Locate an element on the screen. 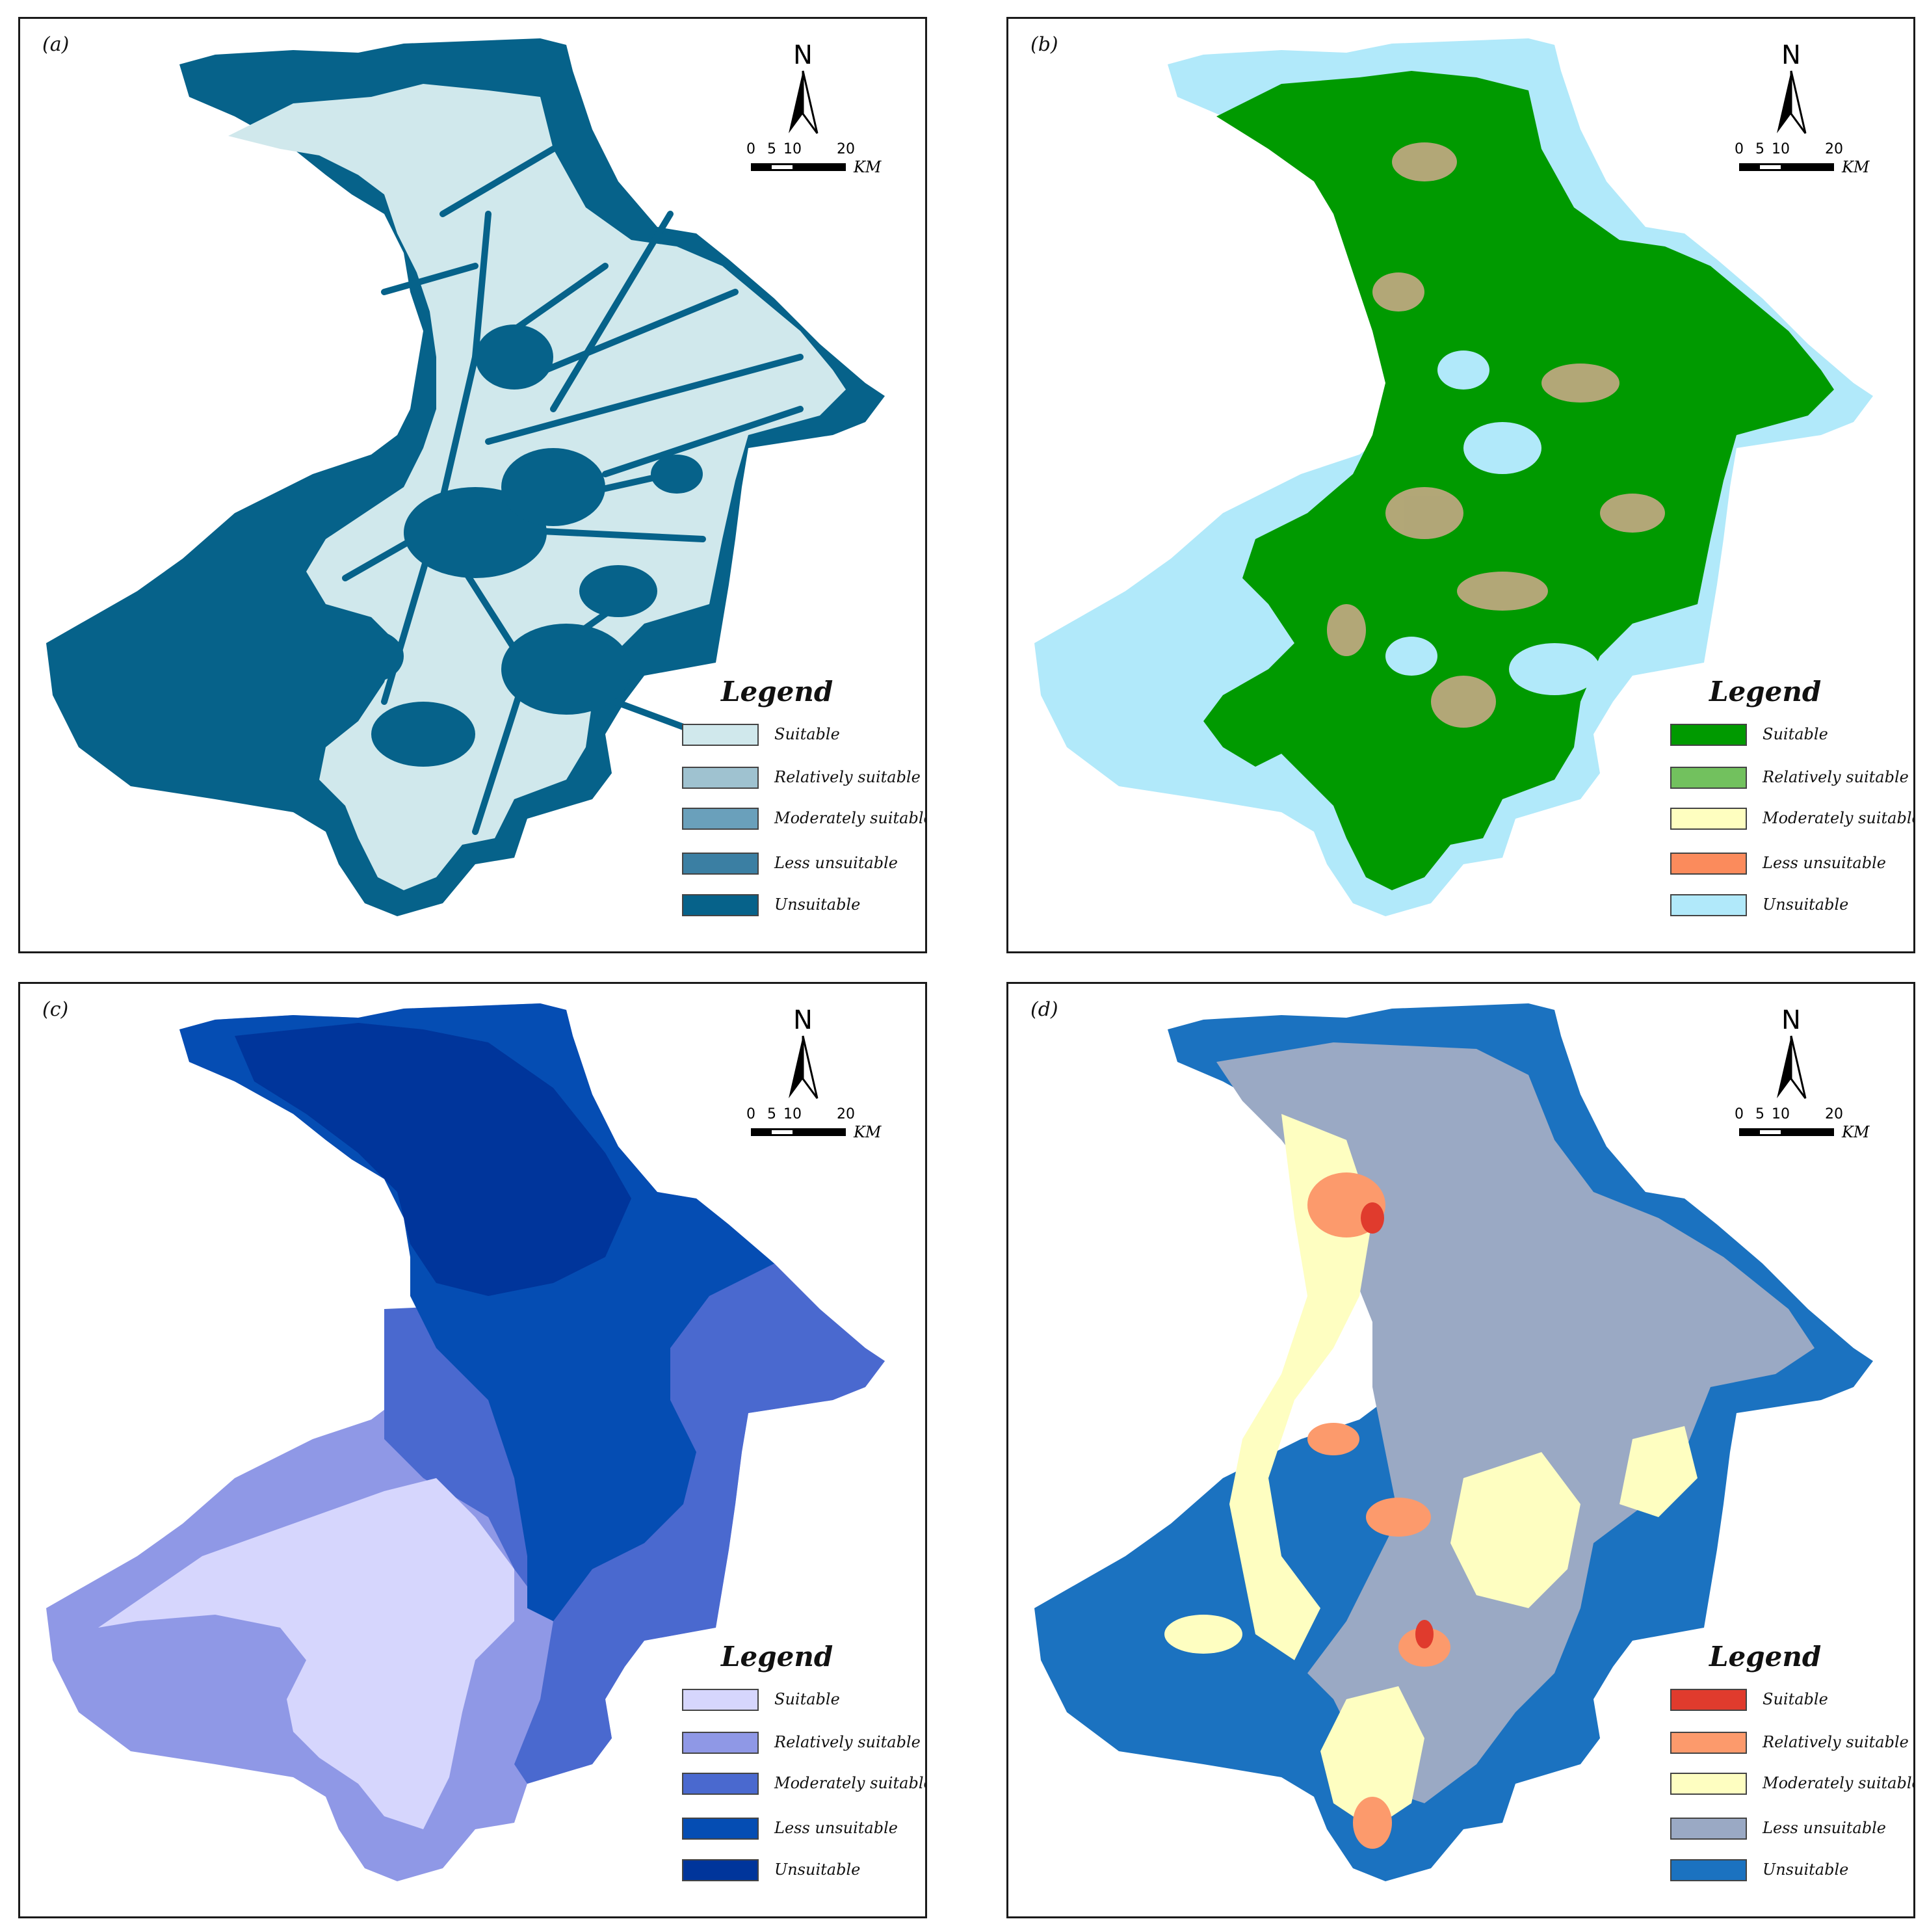  moderately-suitable-patches is located at coordinates (1431, 1471).